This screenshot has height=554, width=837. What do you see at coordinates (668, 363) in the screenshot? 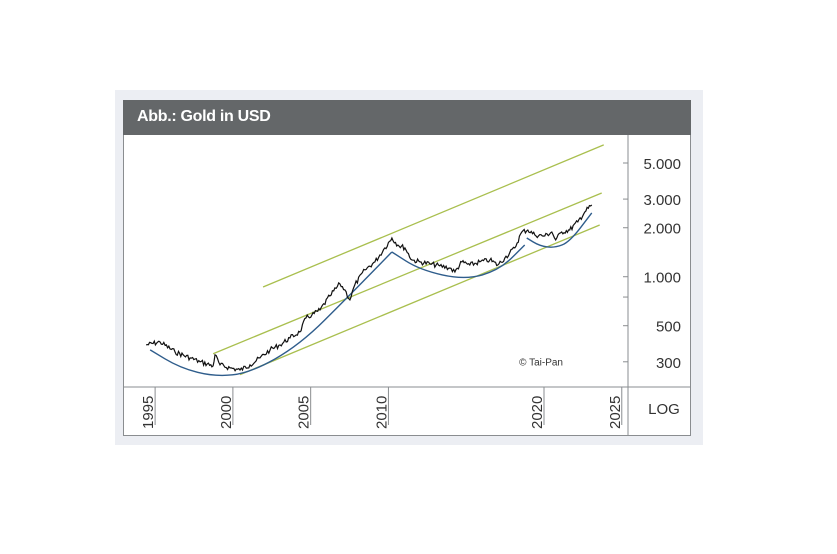
I see `y-tick-label: 300` at bounding box center [668, 363].